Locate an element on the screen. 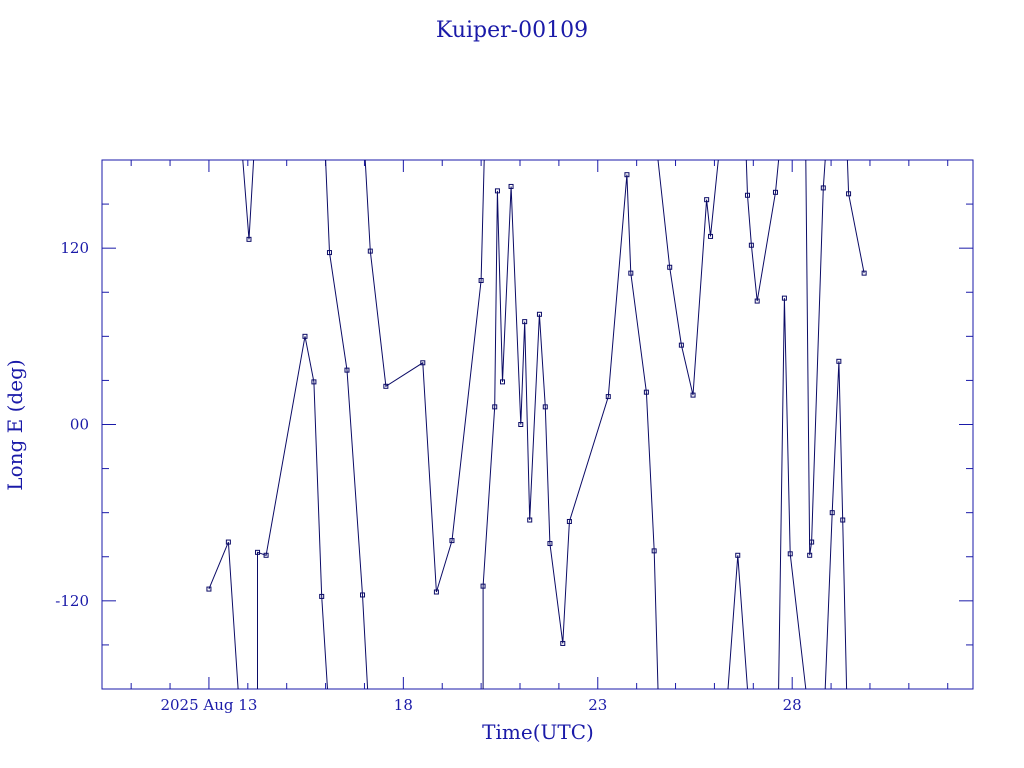 Image resolution: width=1024 pixels, height=768 pixels. x-tick-label: 18 is located at coordinates (403, 705).